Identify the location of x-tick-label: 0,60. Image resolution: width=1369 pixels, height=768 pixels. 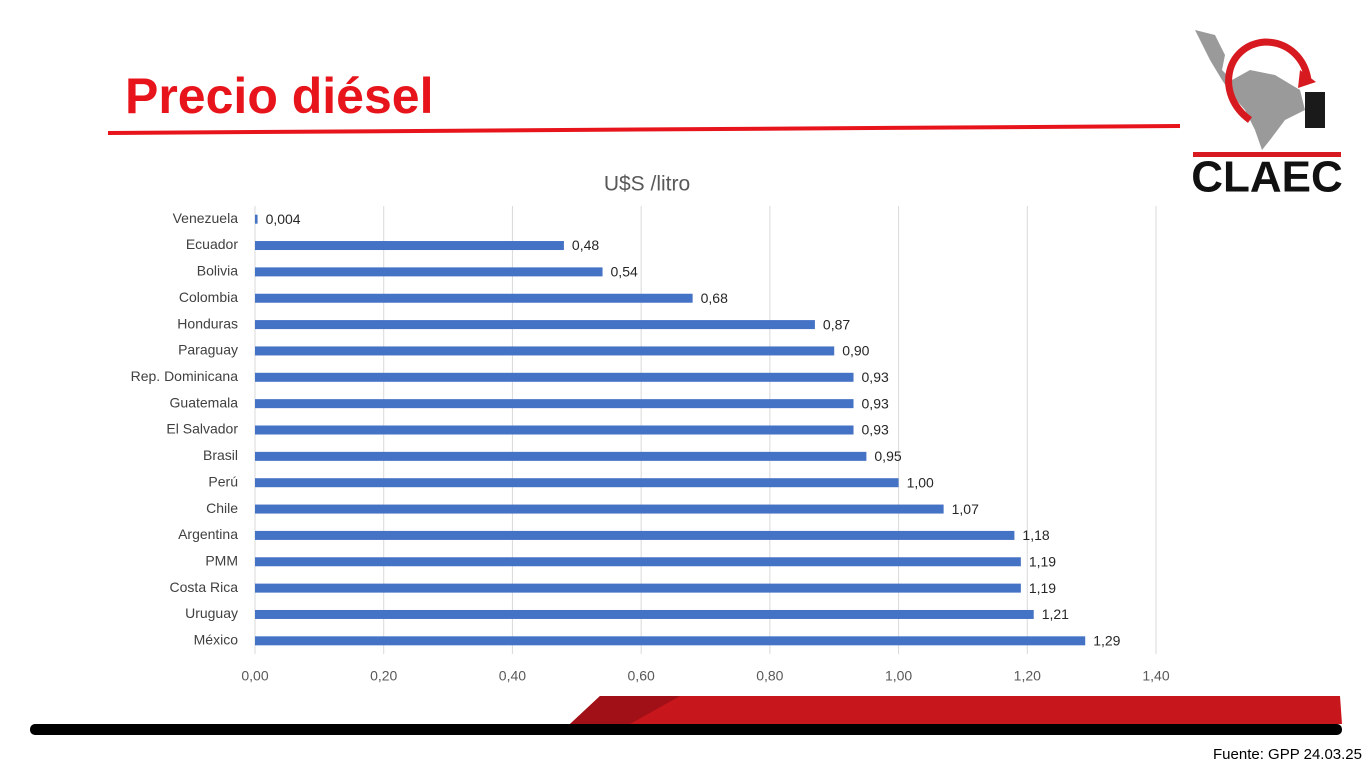
(641, 676).